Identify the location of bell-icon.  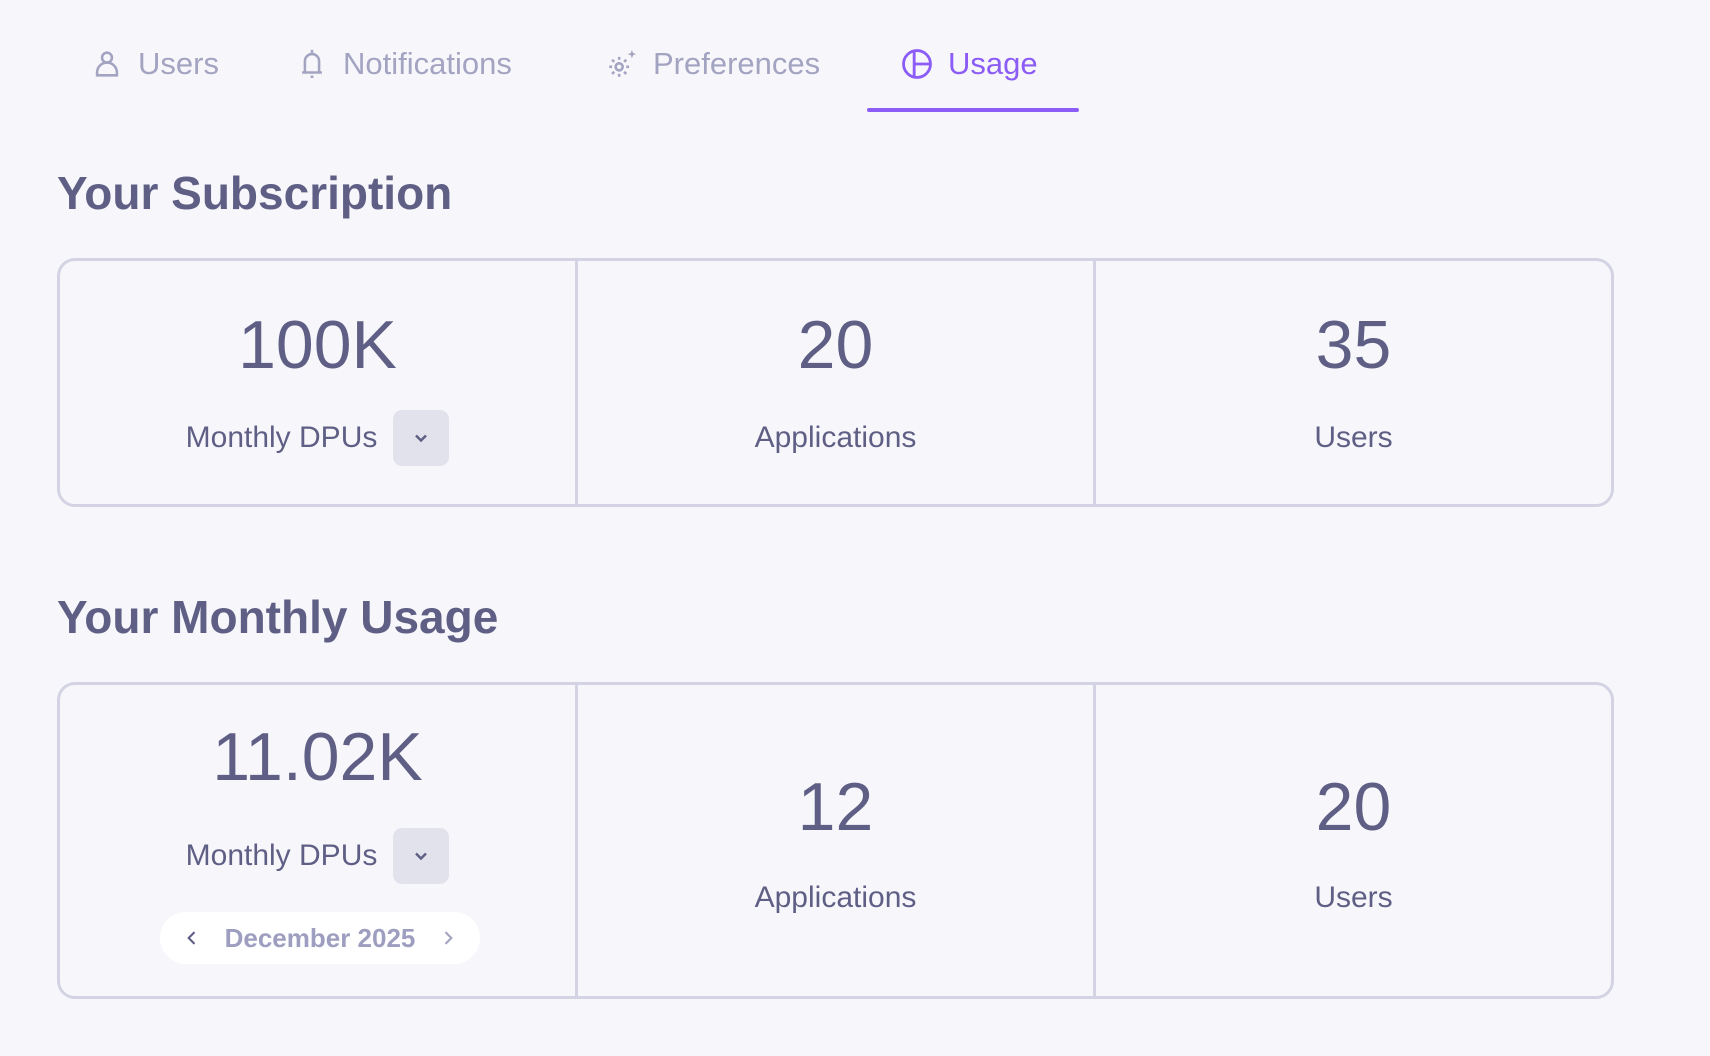
(312, 64).